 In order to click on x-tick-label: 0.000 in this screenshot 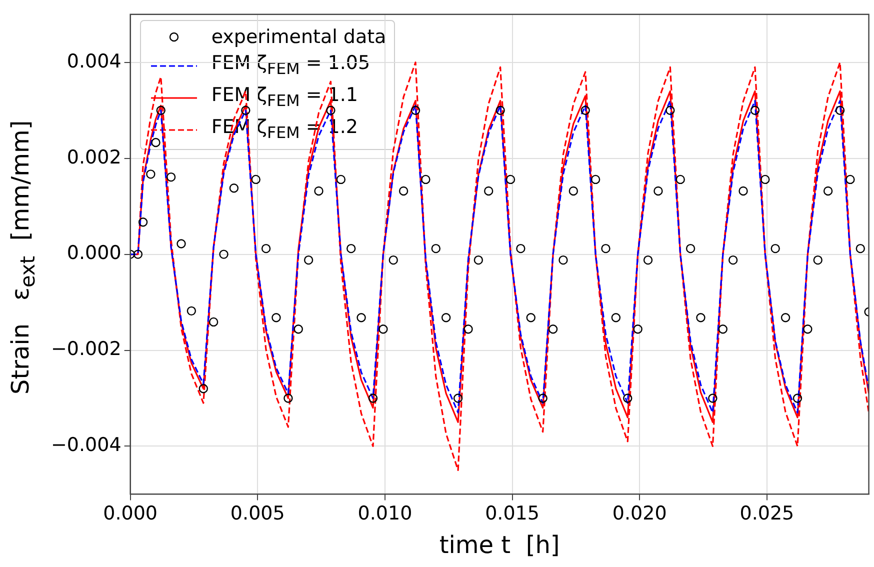, I will do `click(130, 513)`.